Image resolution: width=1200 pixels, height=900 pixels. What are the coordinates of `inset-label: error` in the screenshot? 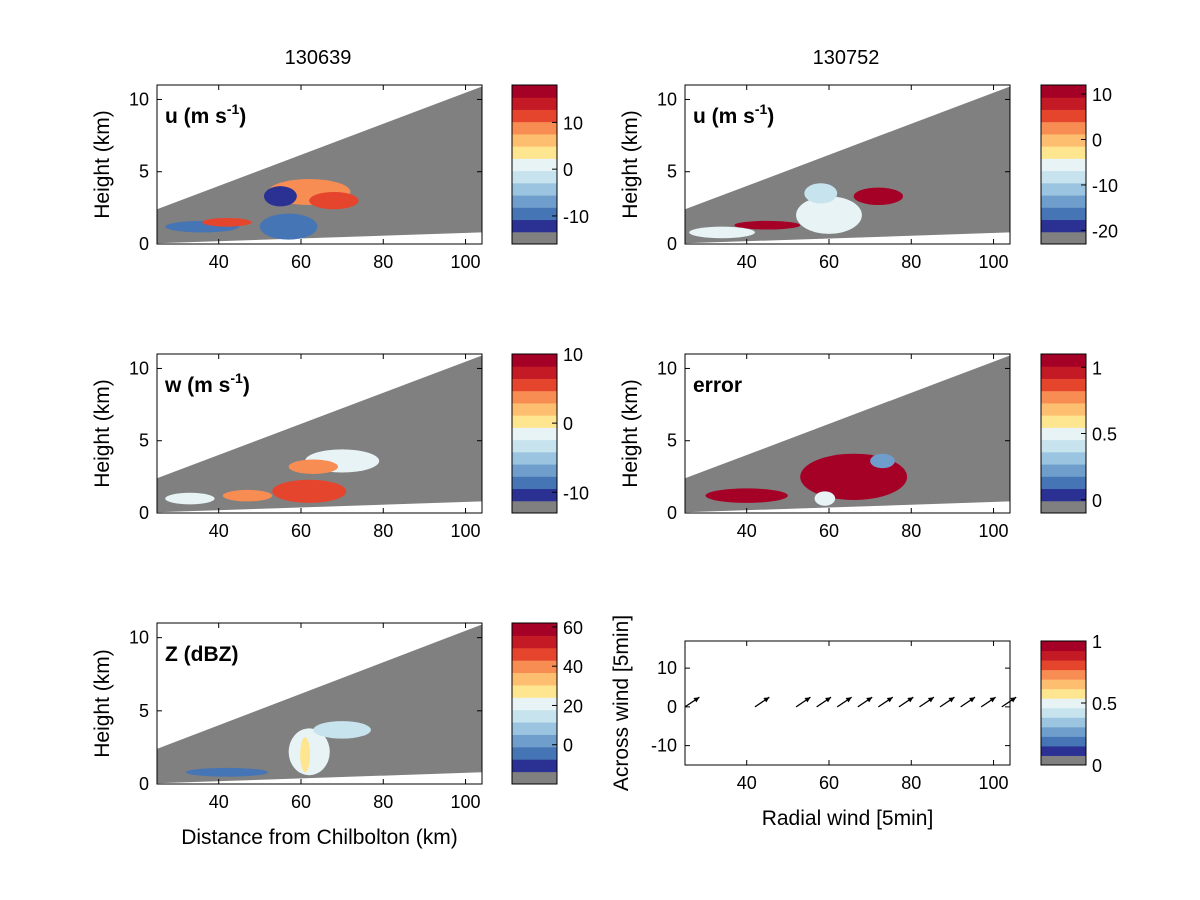 It's located at (717, 385).